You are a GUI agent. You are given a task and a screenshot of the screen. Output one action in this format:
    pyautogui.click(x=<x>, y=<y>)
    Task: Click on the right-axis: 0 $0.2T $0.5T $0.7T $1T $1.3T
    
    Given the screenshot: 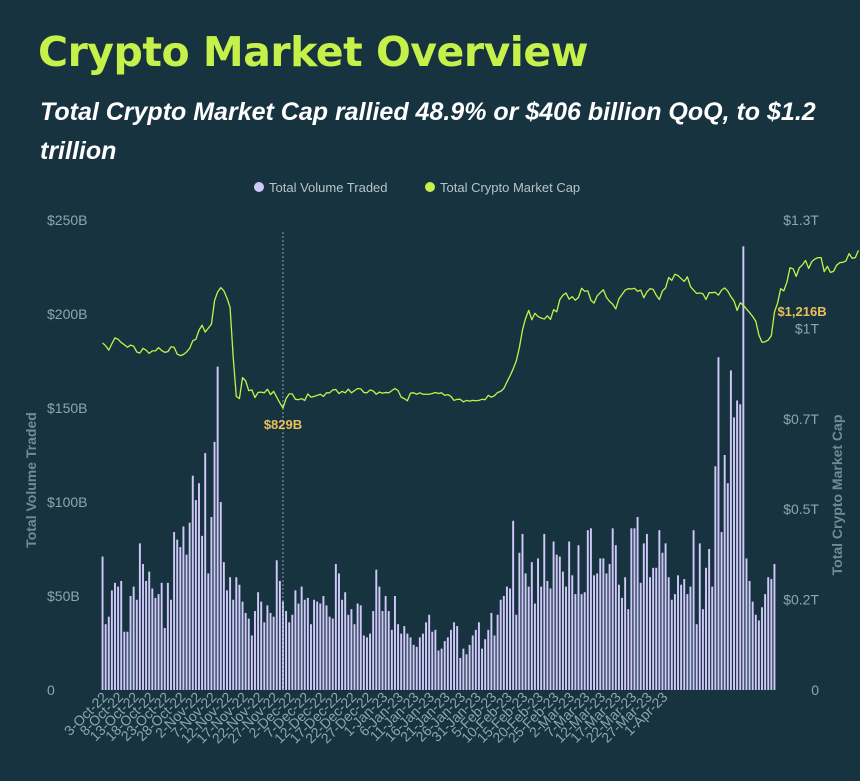 What is the action you would take?
    pyautogui.click(x=801, y=455)
    